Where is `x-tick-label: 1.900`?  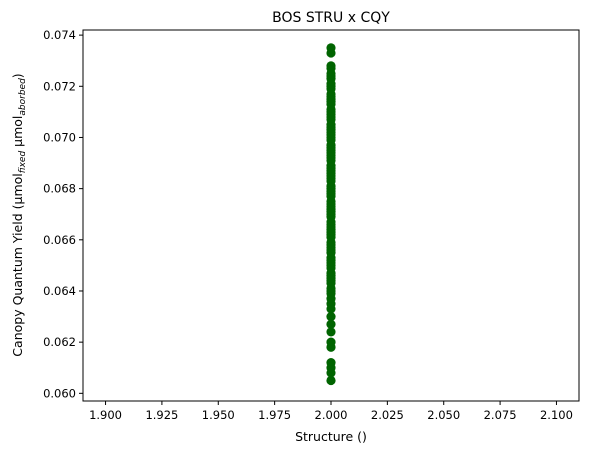
x-tick-label: 1.900 is located at coordinates (105, 415).